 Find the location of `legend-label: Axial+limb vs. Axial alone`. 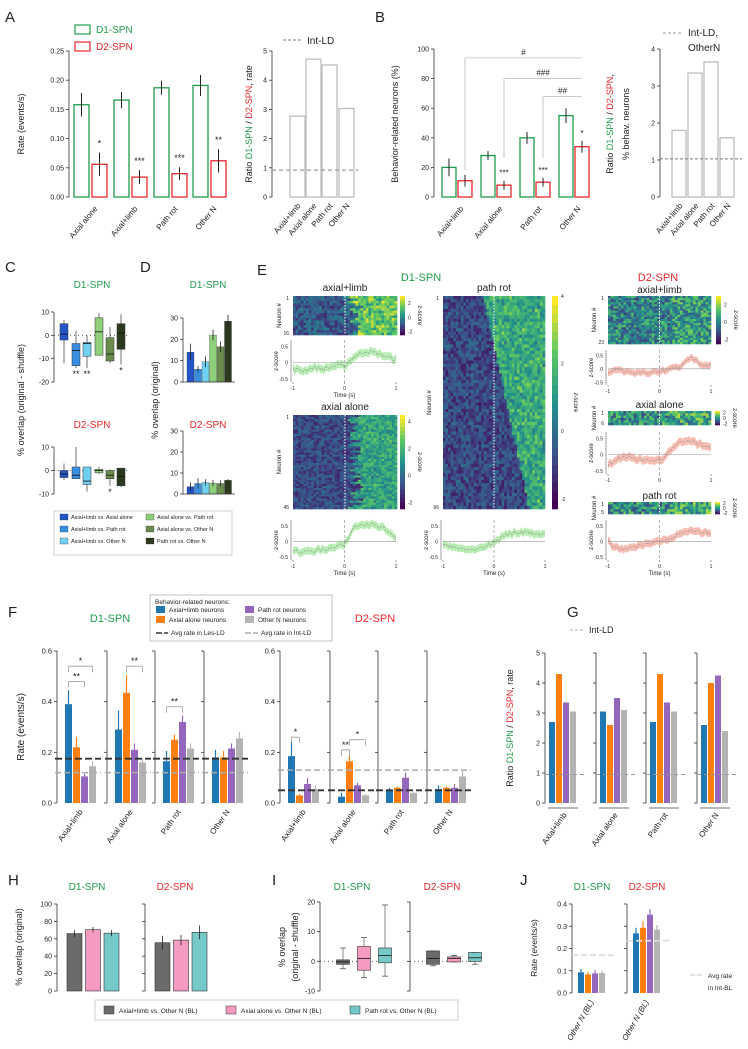

legend-label: Axial+limb vs. Axial alone is located at coordinates (102, 518).